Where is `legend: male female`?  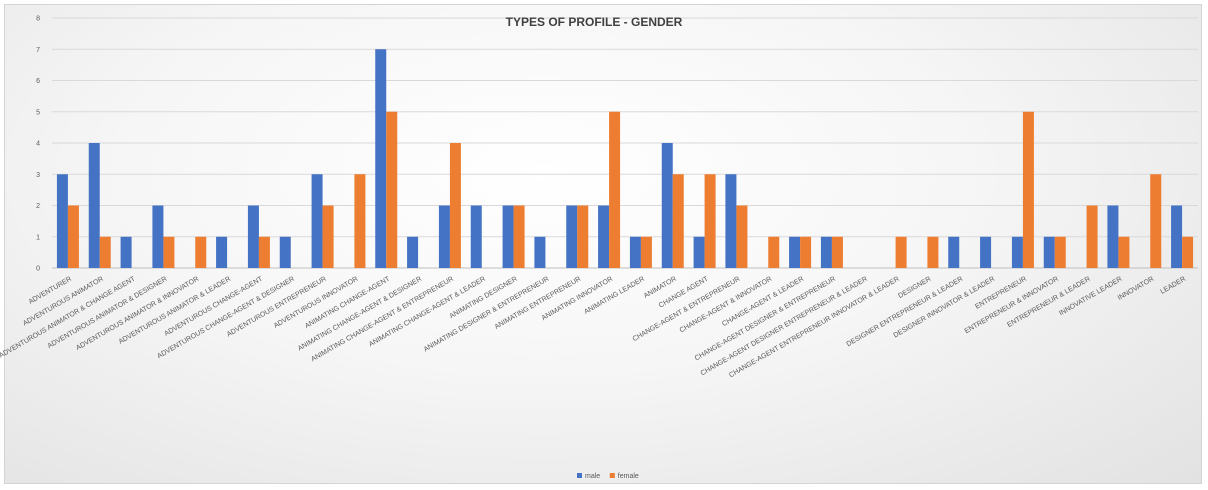 legend: male female is located at coordinates (608, 476).